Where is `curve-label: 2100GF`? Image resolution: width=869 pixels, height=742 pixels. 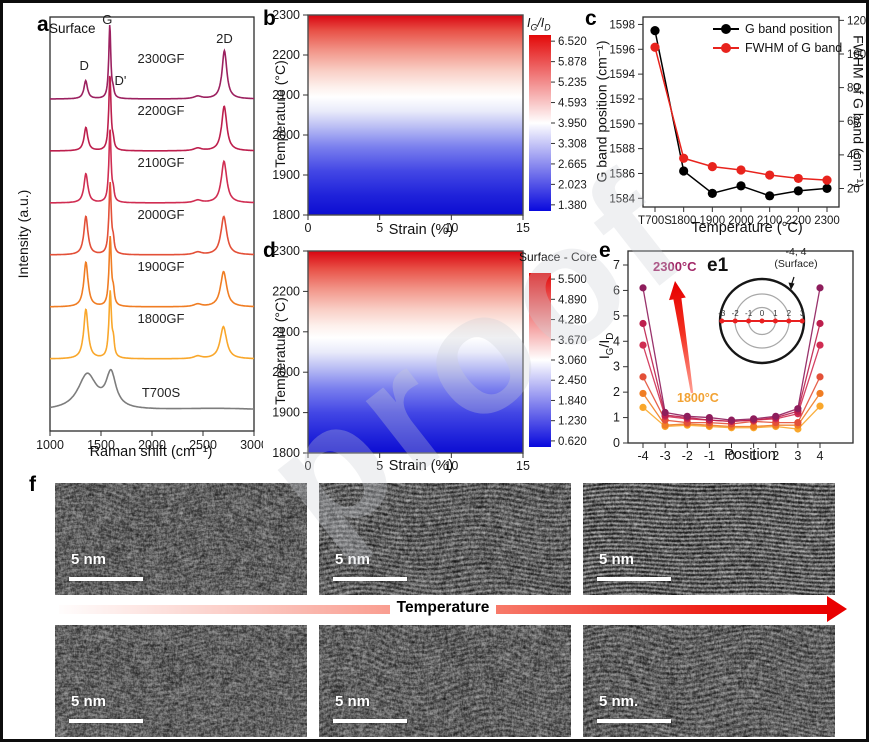 curve-label: 2100GF is located at coordinates (161, 162).